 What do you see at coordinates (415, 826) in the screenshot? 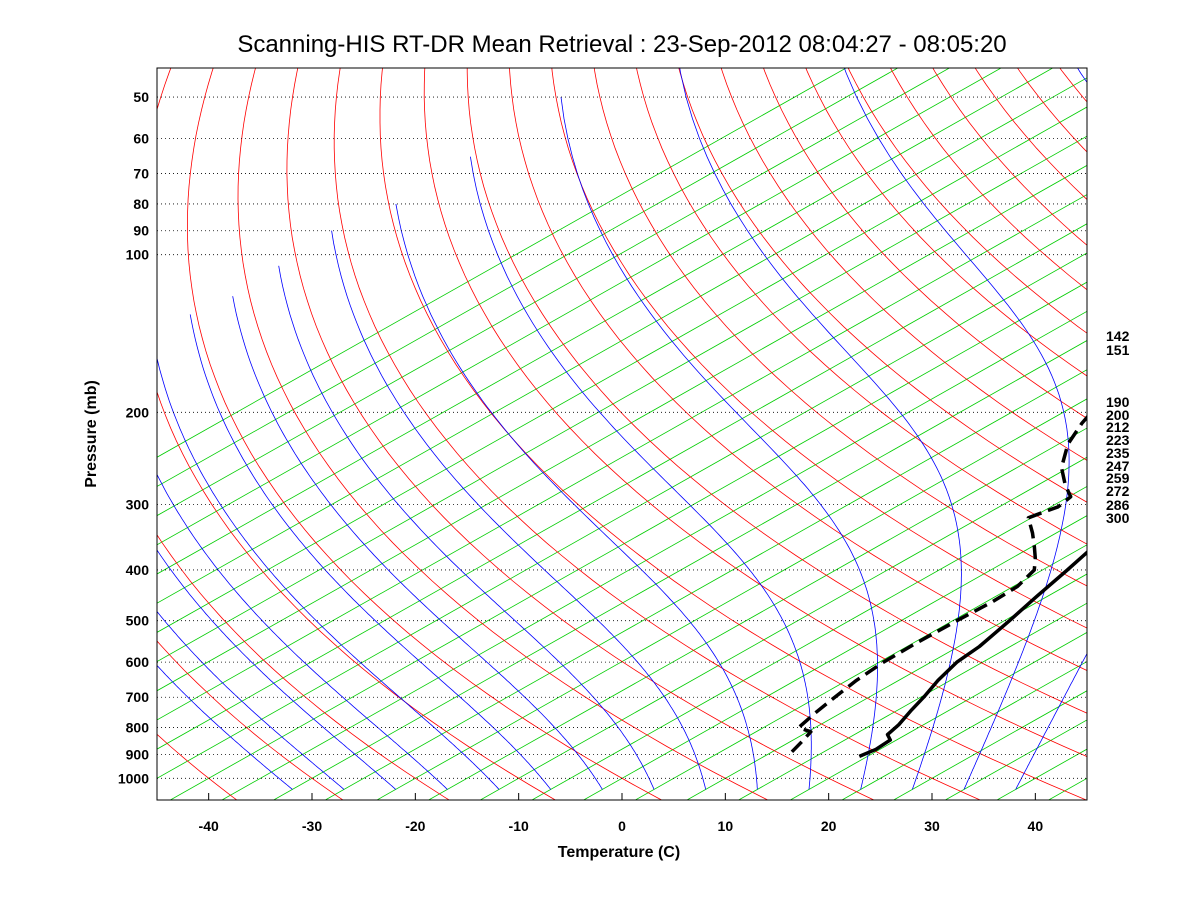
I see `x-tick-label: -20` at bounding box center [415, 826].